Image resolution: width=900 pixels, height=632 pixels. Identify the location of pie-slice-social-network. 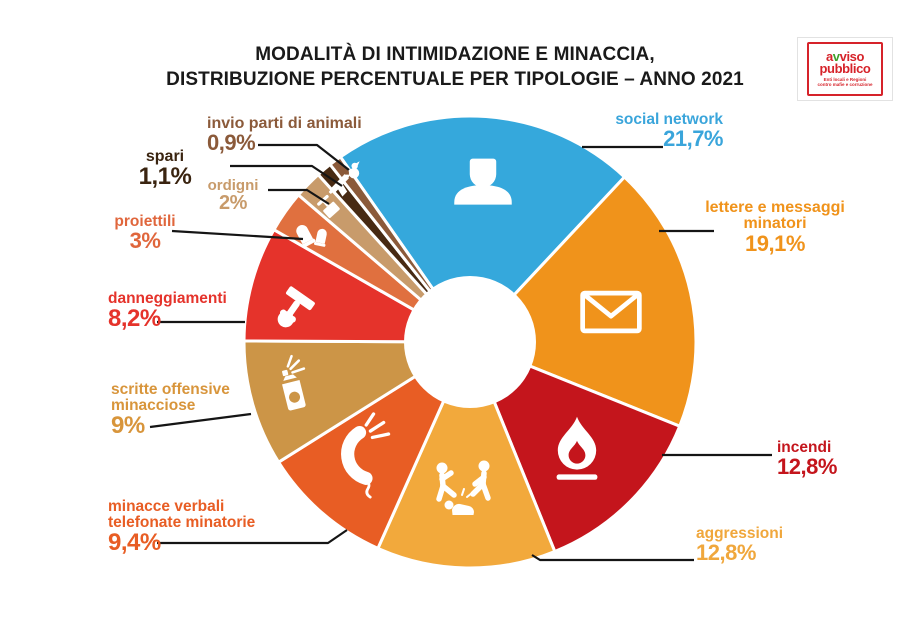
(482, 229).